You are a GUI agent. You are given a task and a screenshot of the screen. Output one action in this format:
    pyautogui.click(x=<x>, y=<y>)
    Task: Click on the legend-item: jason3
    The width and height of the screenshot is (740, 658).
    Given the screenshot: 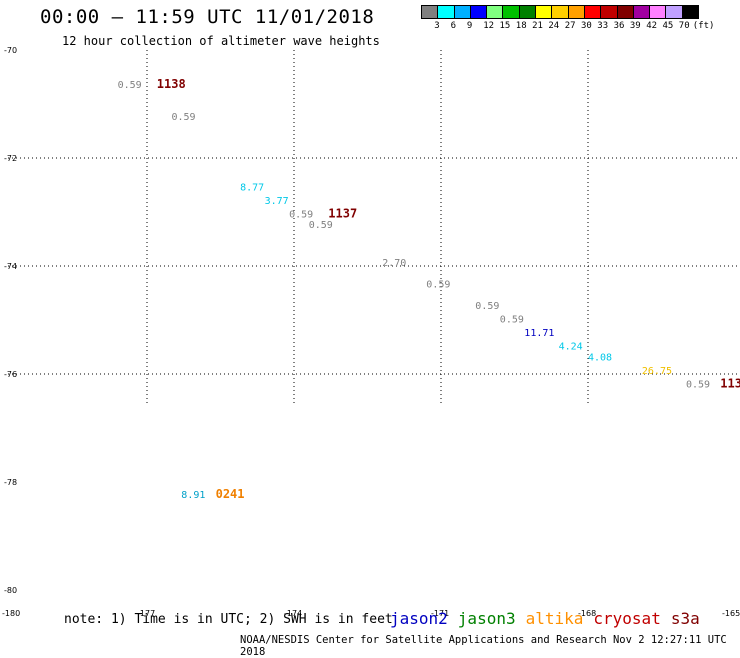 What is the action you would take?
    pyautogui.click(x=486, y=618)
    